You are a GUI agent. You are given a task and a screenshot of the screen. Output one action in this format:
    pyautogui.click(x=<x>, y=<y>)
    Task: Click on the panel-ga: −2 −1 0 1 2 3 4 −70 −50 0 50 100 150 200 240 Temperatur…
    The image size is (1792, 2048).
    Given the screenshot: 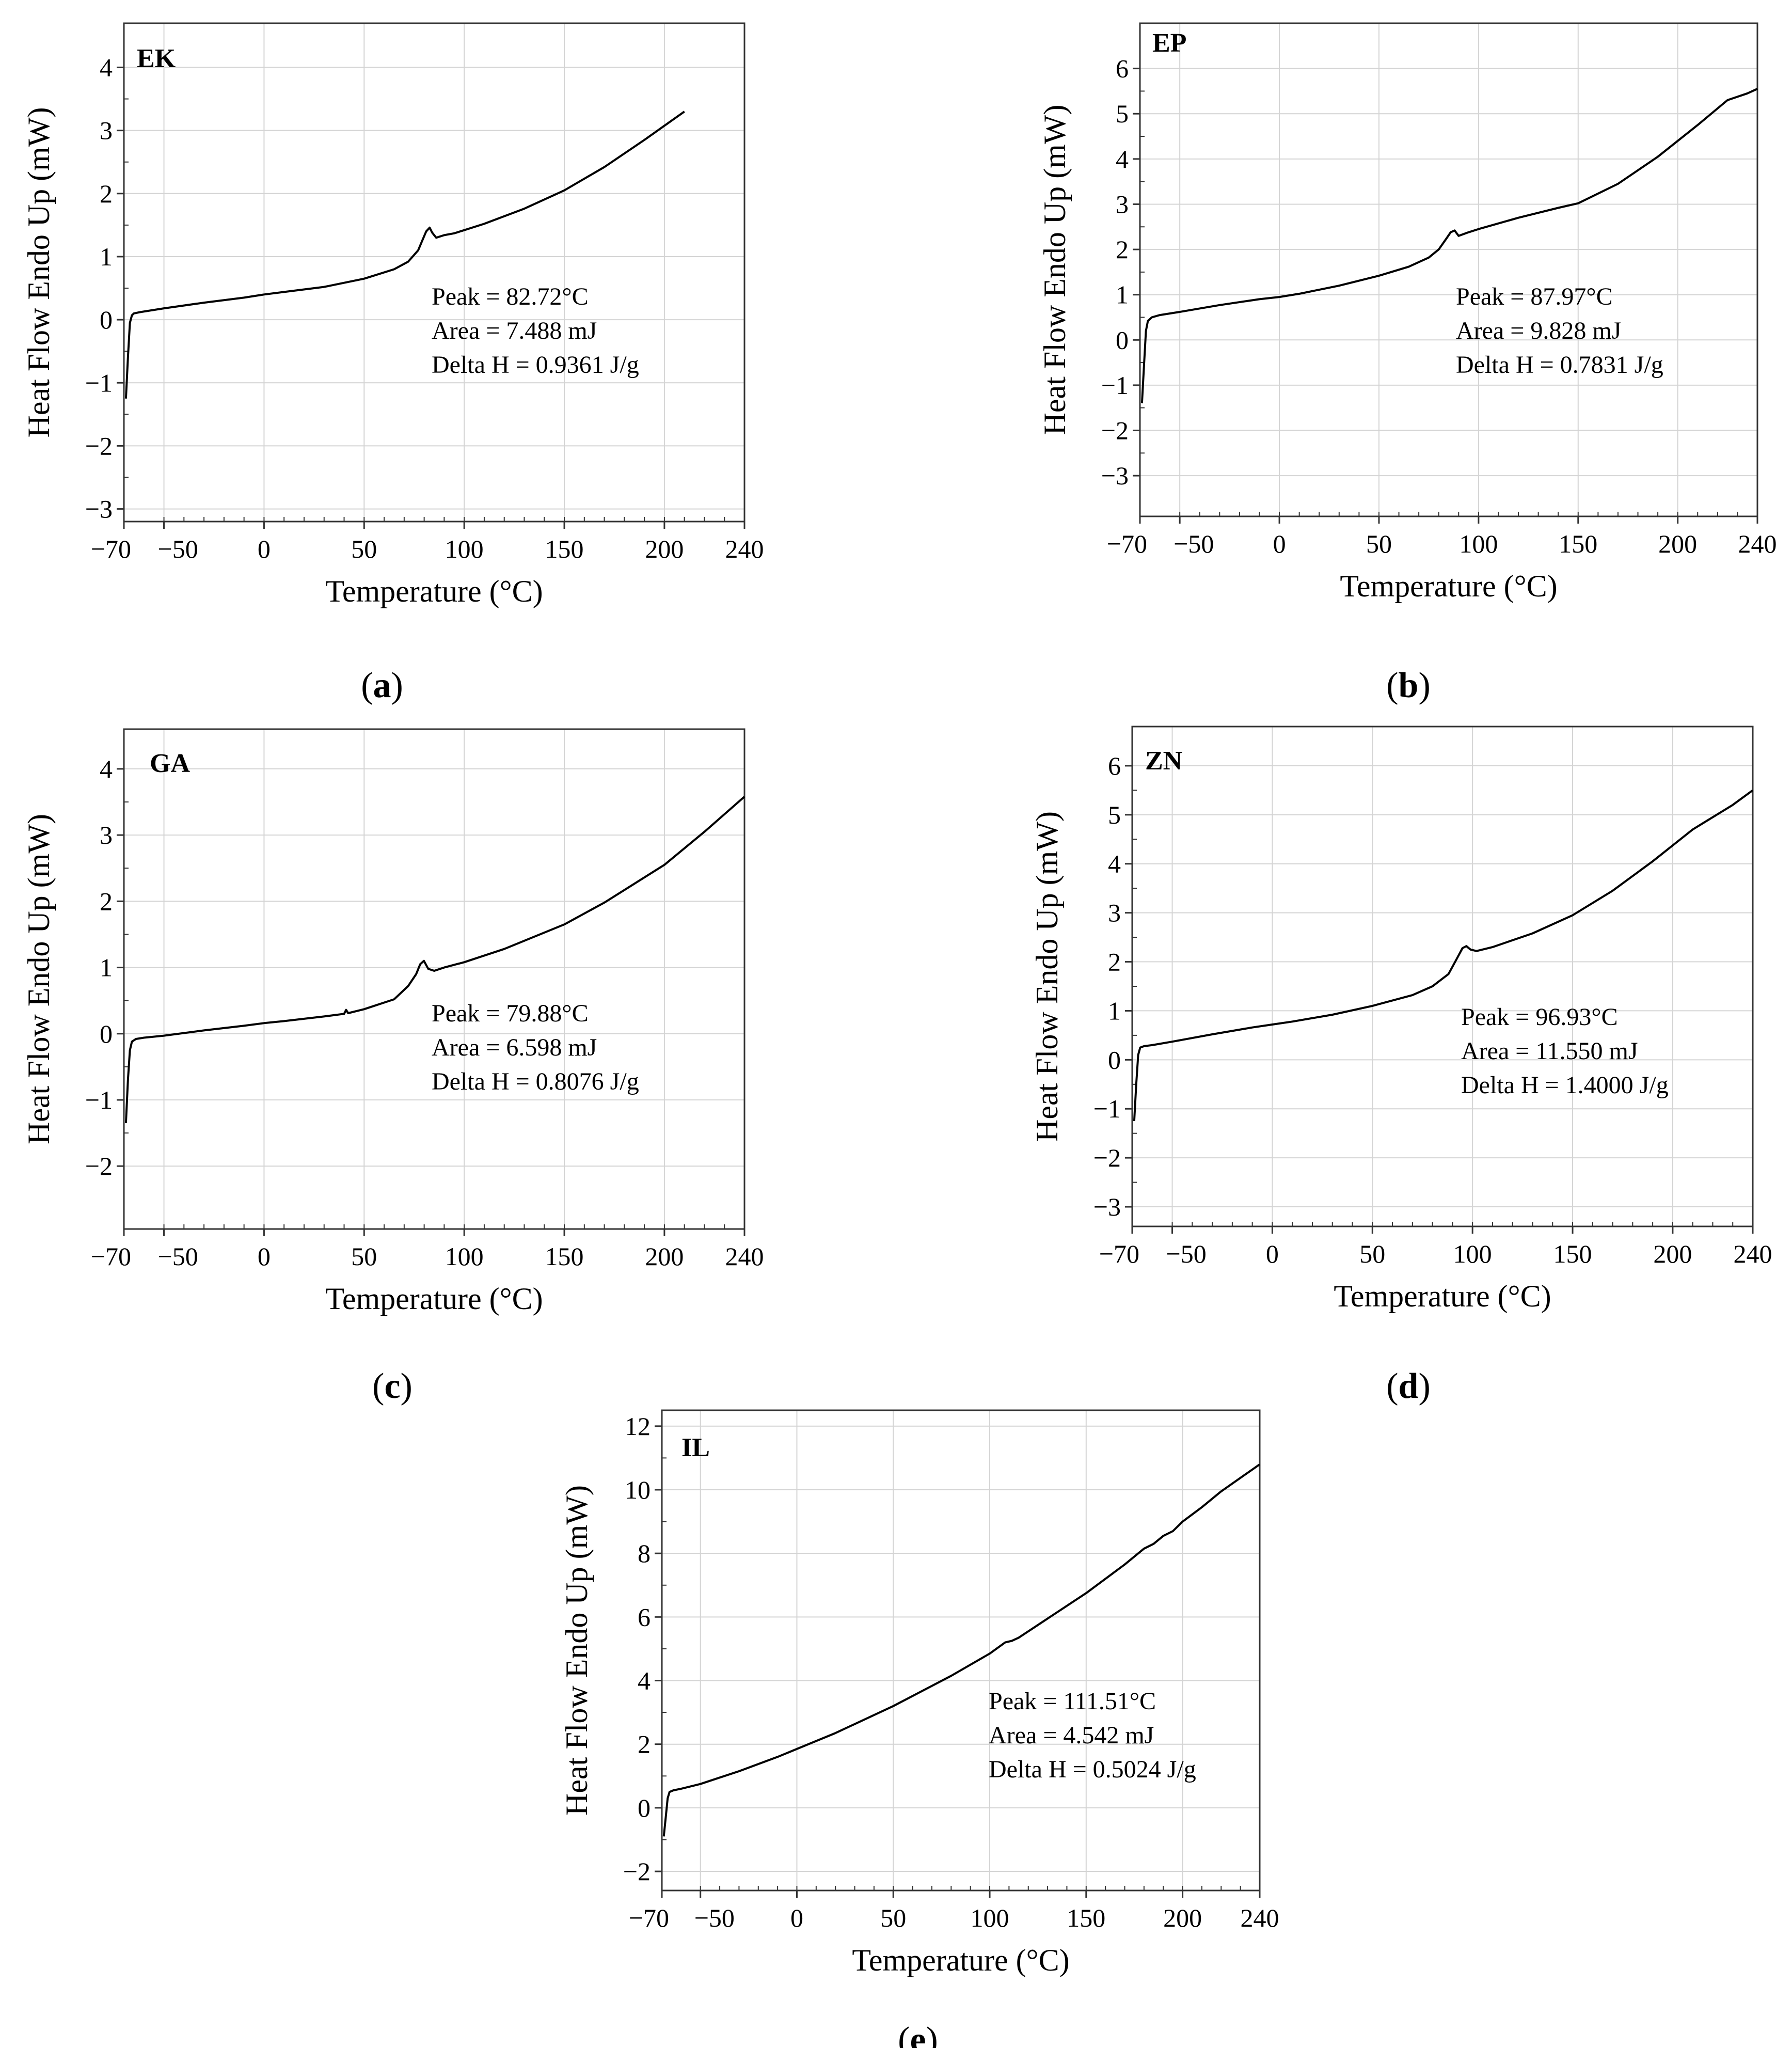 What is the action you would take?
    pyautogui.click(x=393, y=1022)
    